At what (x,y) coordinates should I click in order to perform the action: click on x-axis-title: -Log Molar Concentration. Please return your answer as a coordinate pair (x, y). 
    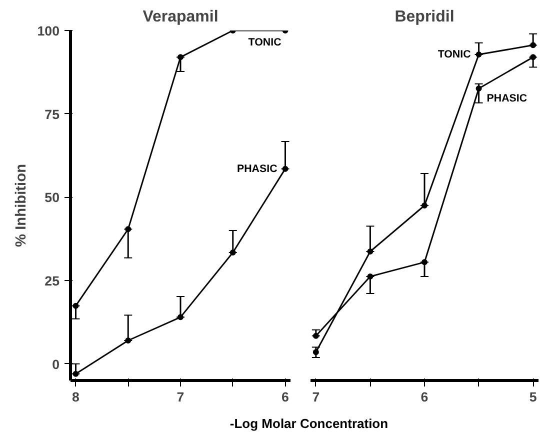
    Looking at the image, I should click on (309, 424).